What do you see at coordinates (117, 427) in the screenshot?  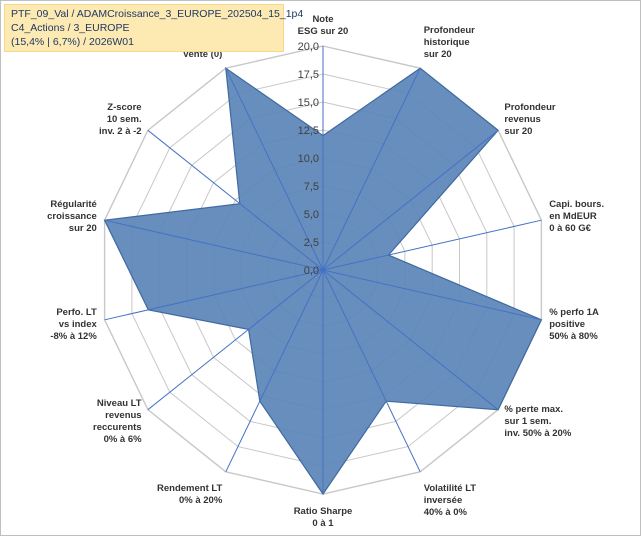 I see `axis-label-line: reccurents` at bounding box center [117, 427].